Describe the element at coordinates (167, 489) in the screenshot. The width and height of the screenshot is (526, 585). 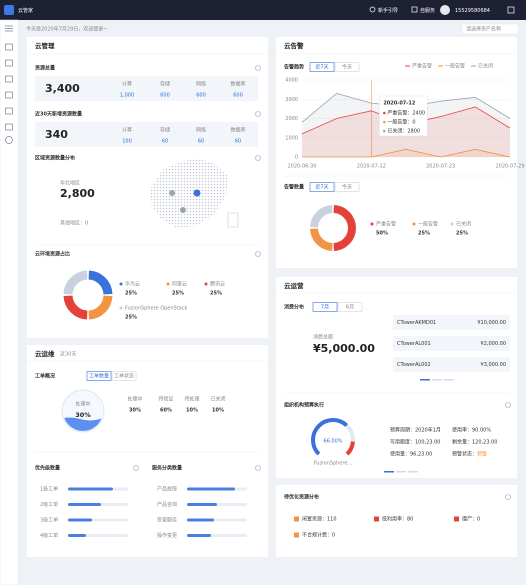
I see `bar-label: 产品故障` at that location.